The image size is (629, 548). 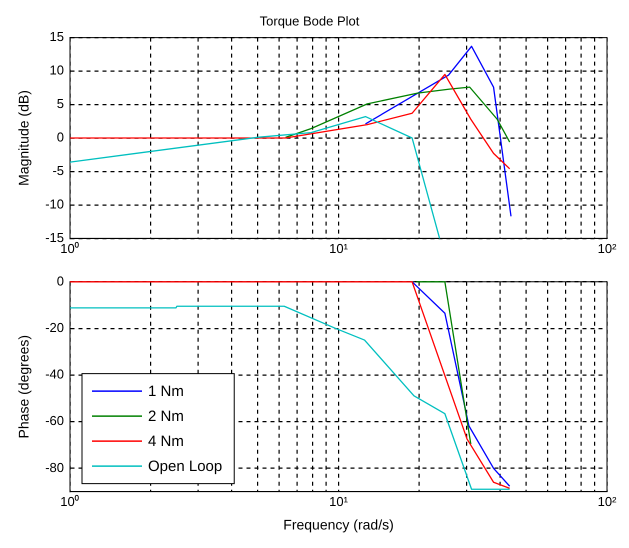 What do you see at coordinates (57, 70) in the screenshot?
I see `y-tick-label: 10` at bounding box center [57, 70].